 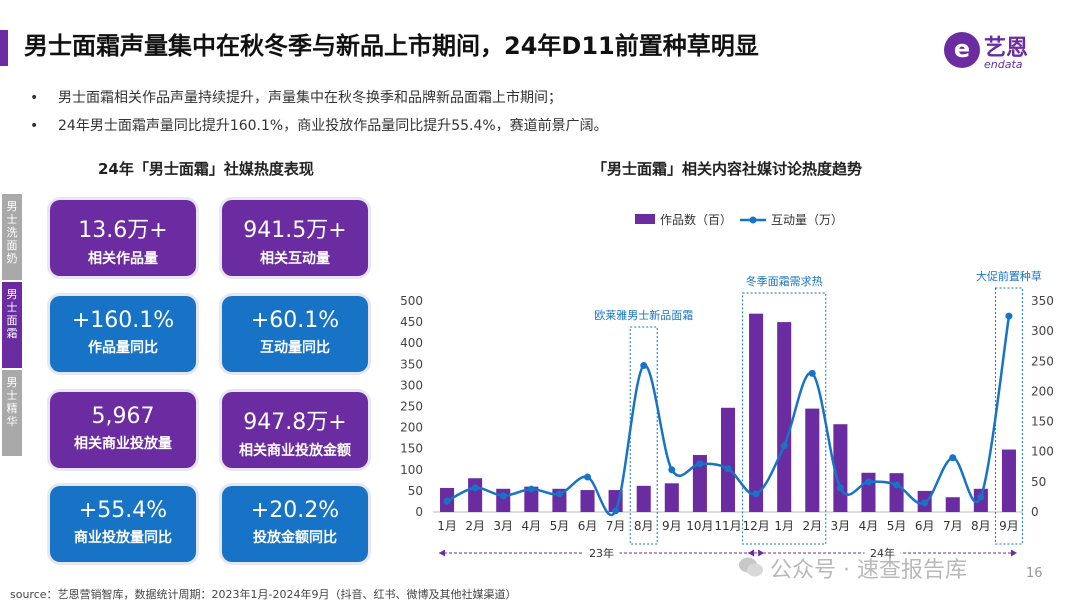 What do you see at coordinates (1003, 64) in the screenshot?
I see `logo-subtext: endata` at bounding box center [1003, 64].